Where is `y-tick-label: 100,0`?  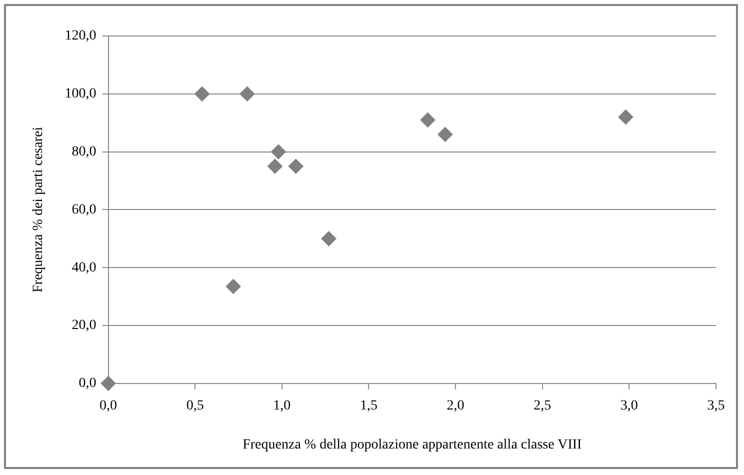 y-tick-label: 100,0 is located at coordinates (80, 94).